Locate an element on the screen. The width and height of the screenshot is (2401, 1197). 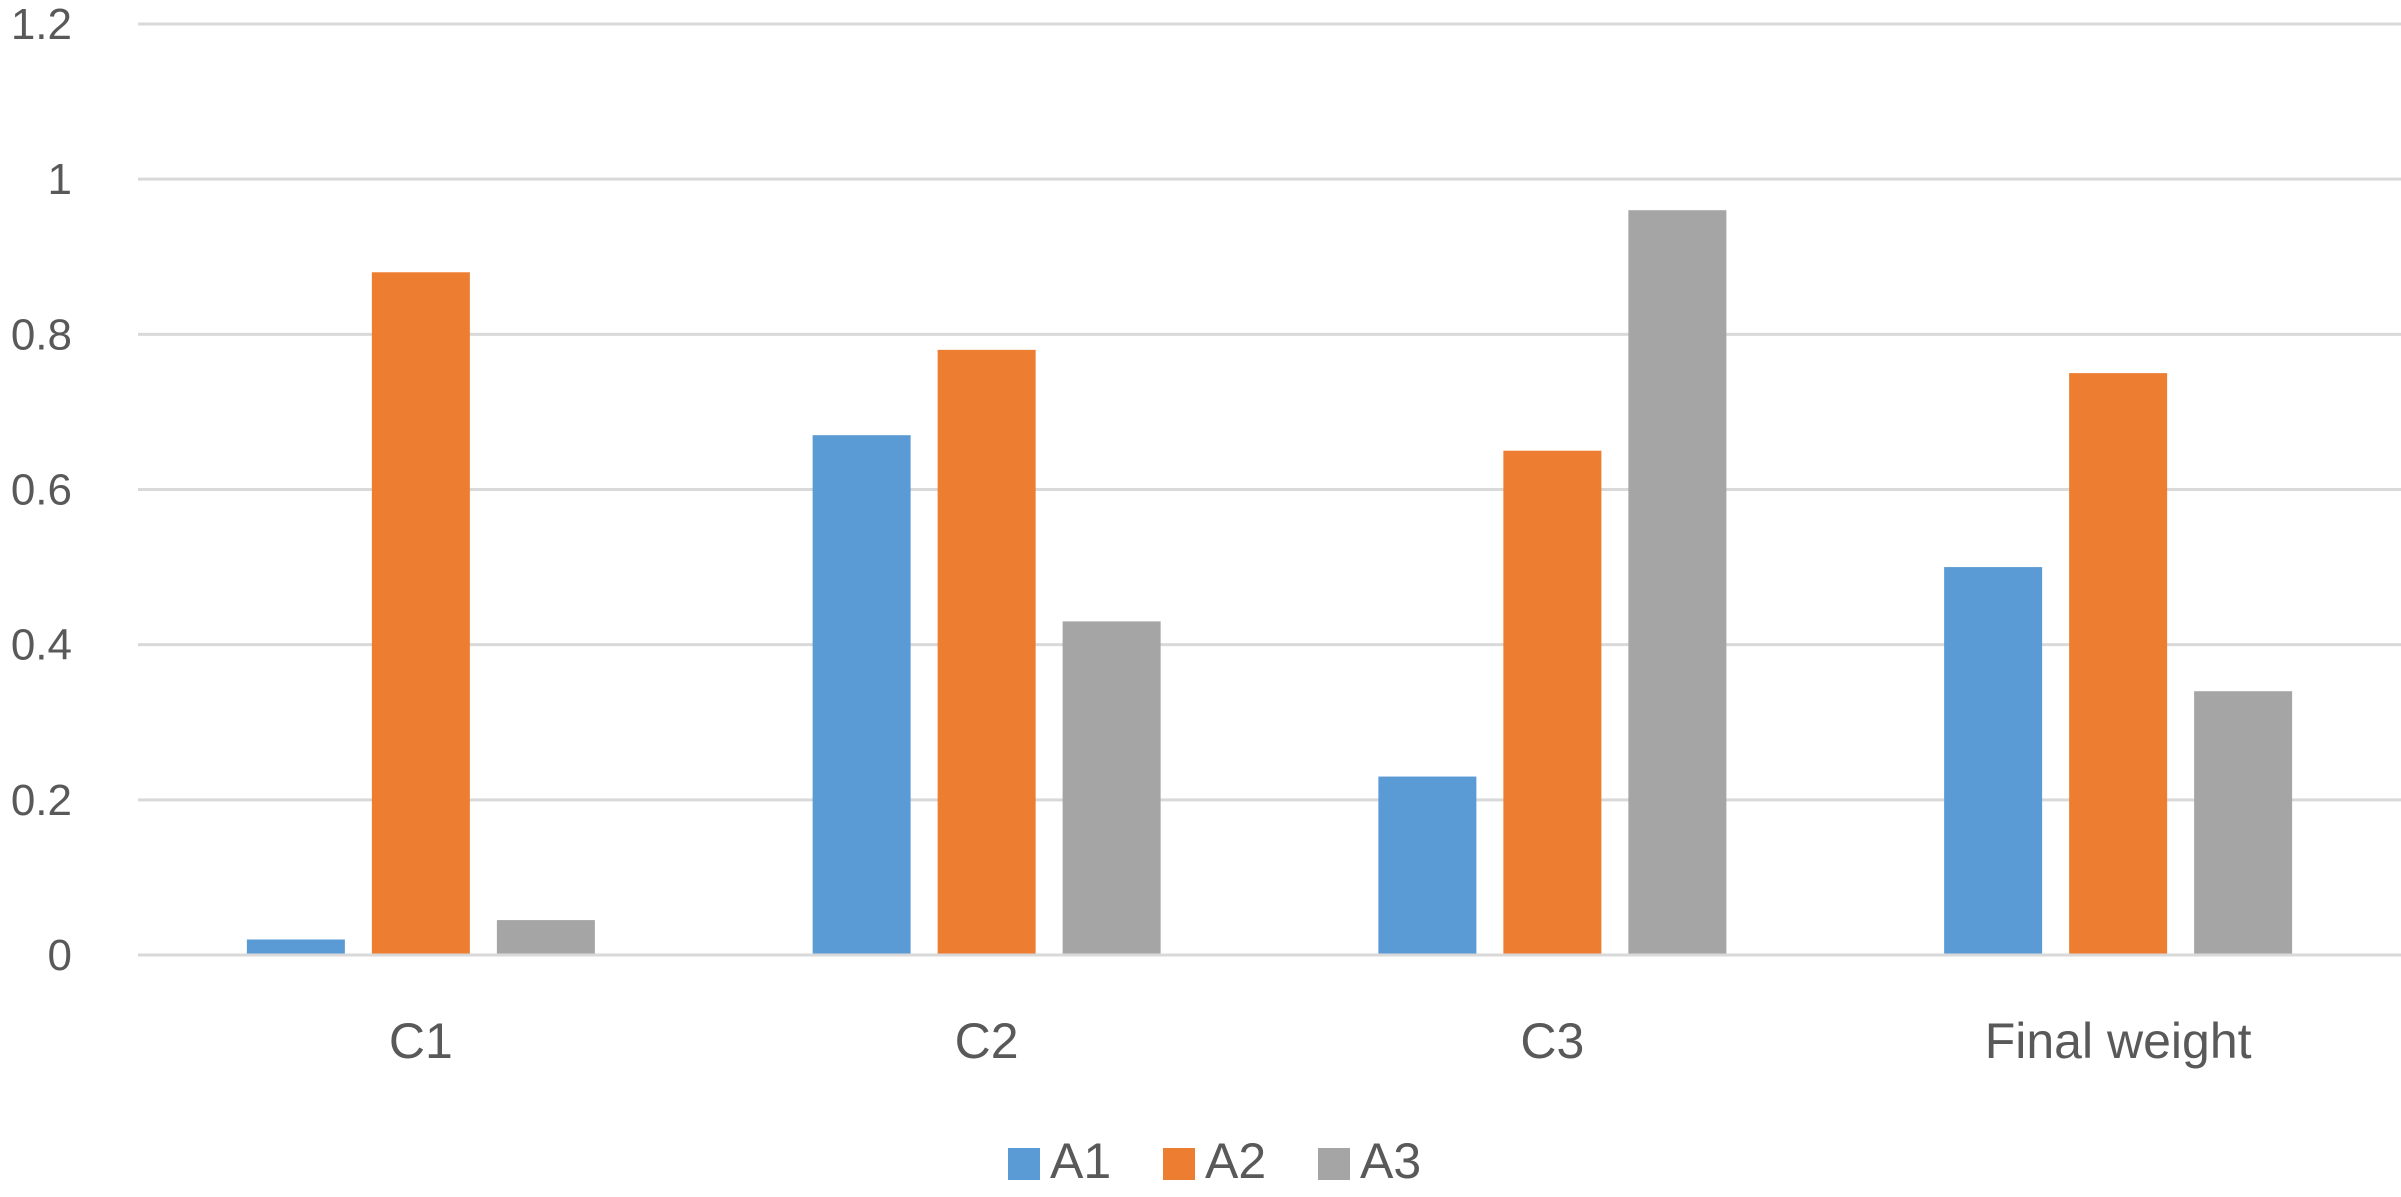
bar-a2-c2 is located at coordinates (986, 652).